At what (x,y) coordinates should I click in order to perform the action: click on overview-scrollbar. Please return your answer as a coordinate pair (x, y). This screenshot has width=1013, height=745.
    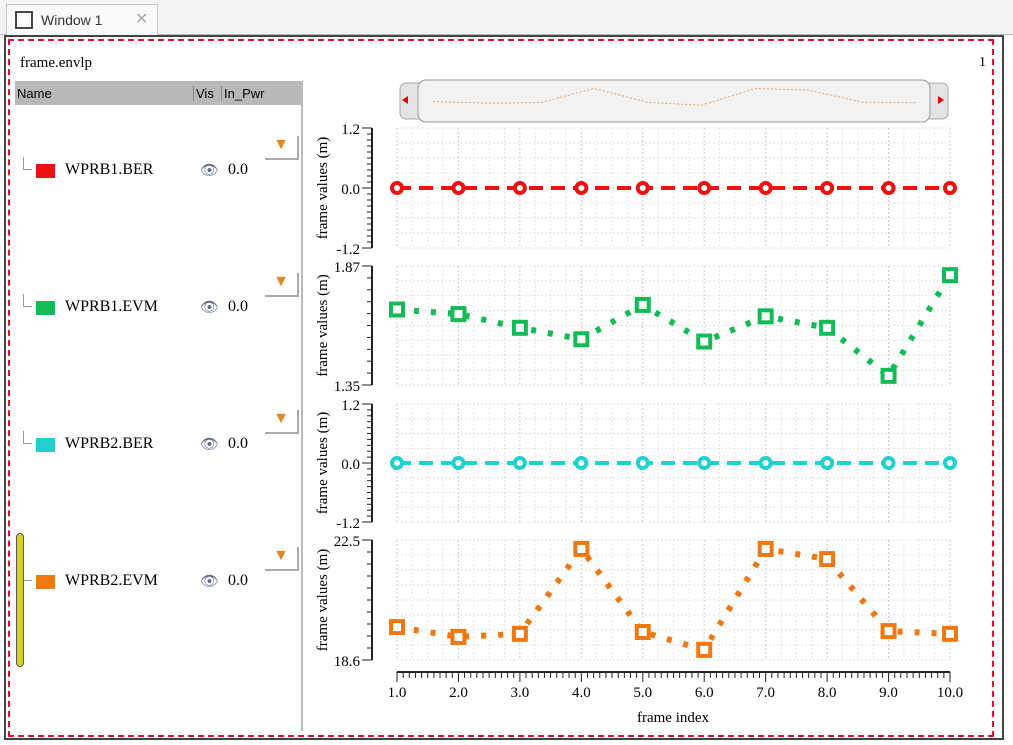
    Looking at the image, I should click on (674, 101).